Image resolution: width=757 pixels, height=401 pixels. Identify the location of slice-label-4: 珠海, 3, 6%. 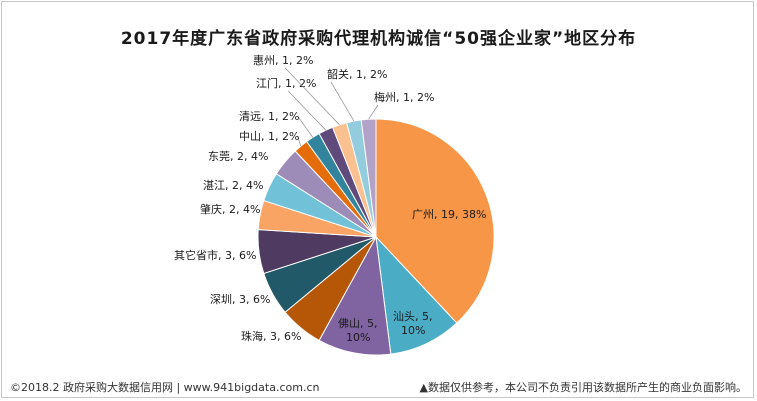
(271, 336).